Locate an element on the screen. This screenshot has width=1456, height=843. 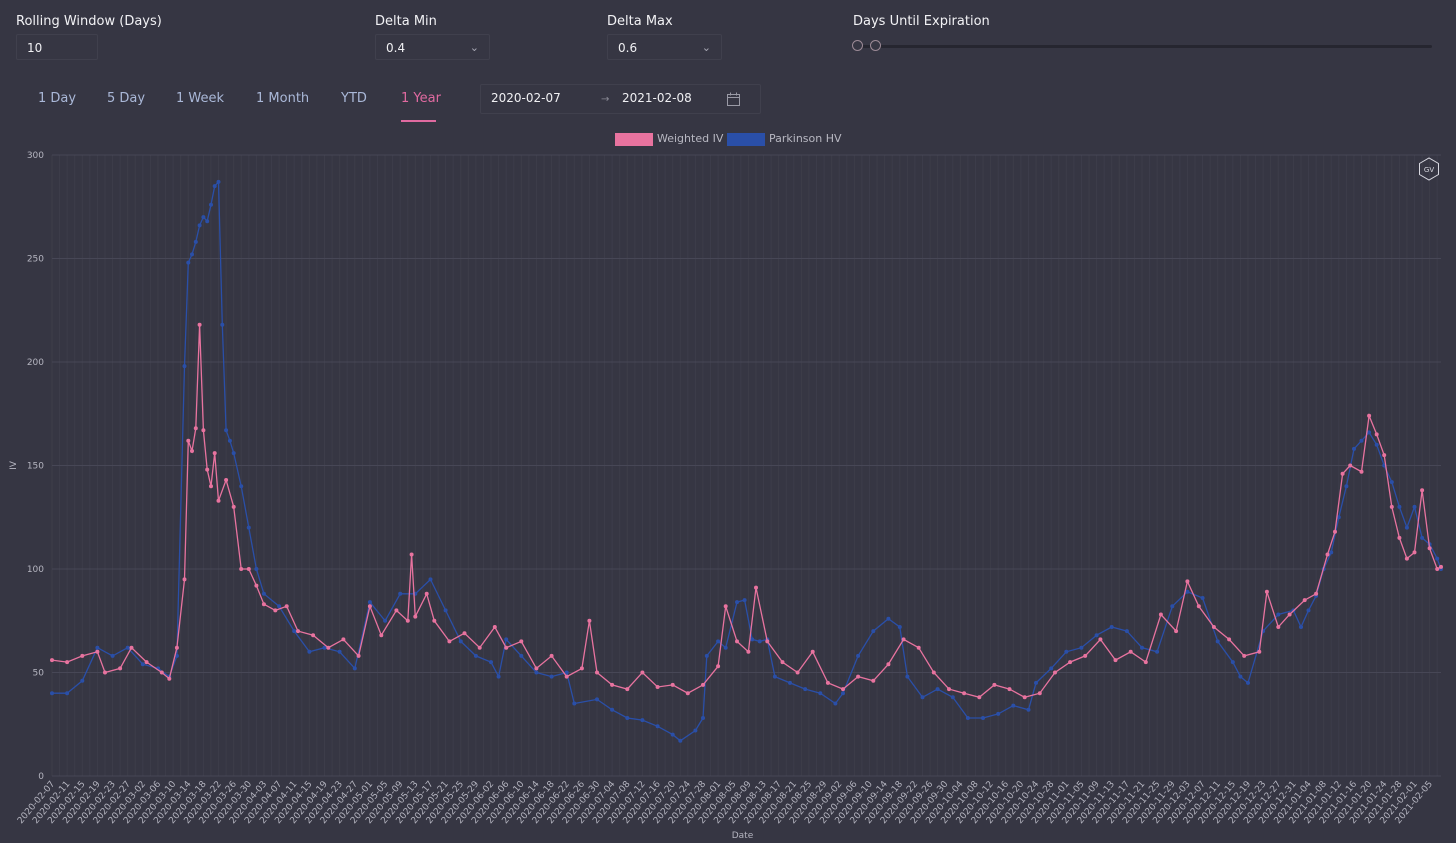
slider-handle-min is located at coordinates (857, 45).